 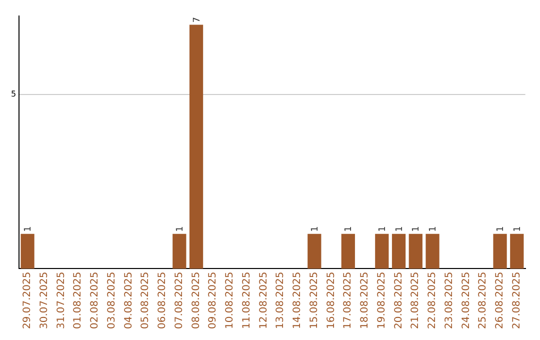 What do you see at coordinates (382, 301) in the screenshot?
I see `x-tick-label: 19.08.2025` at bounding box center [382, 301].